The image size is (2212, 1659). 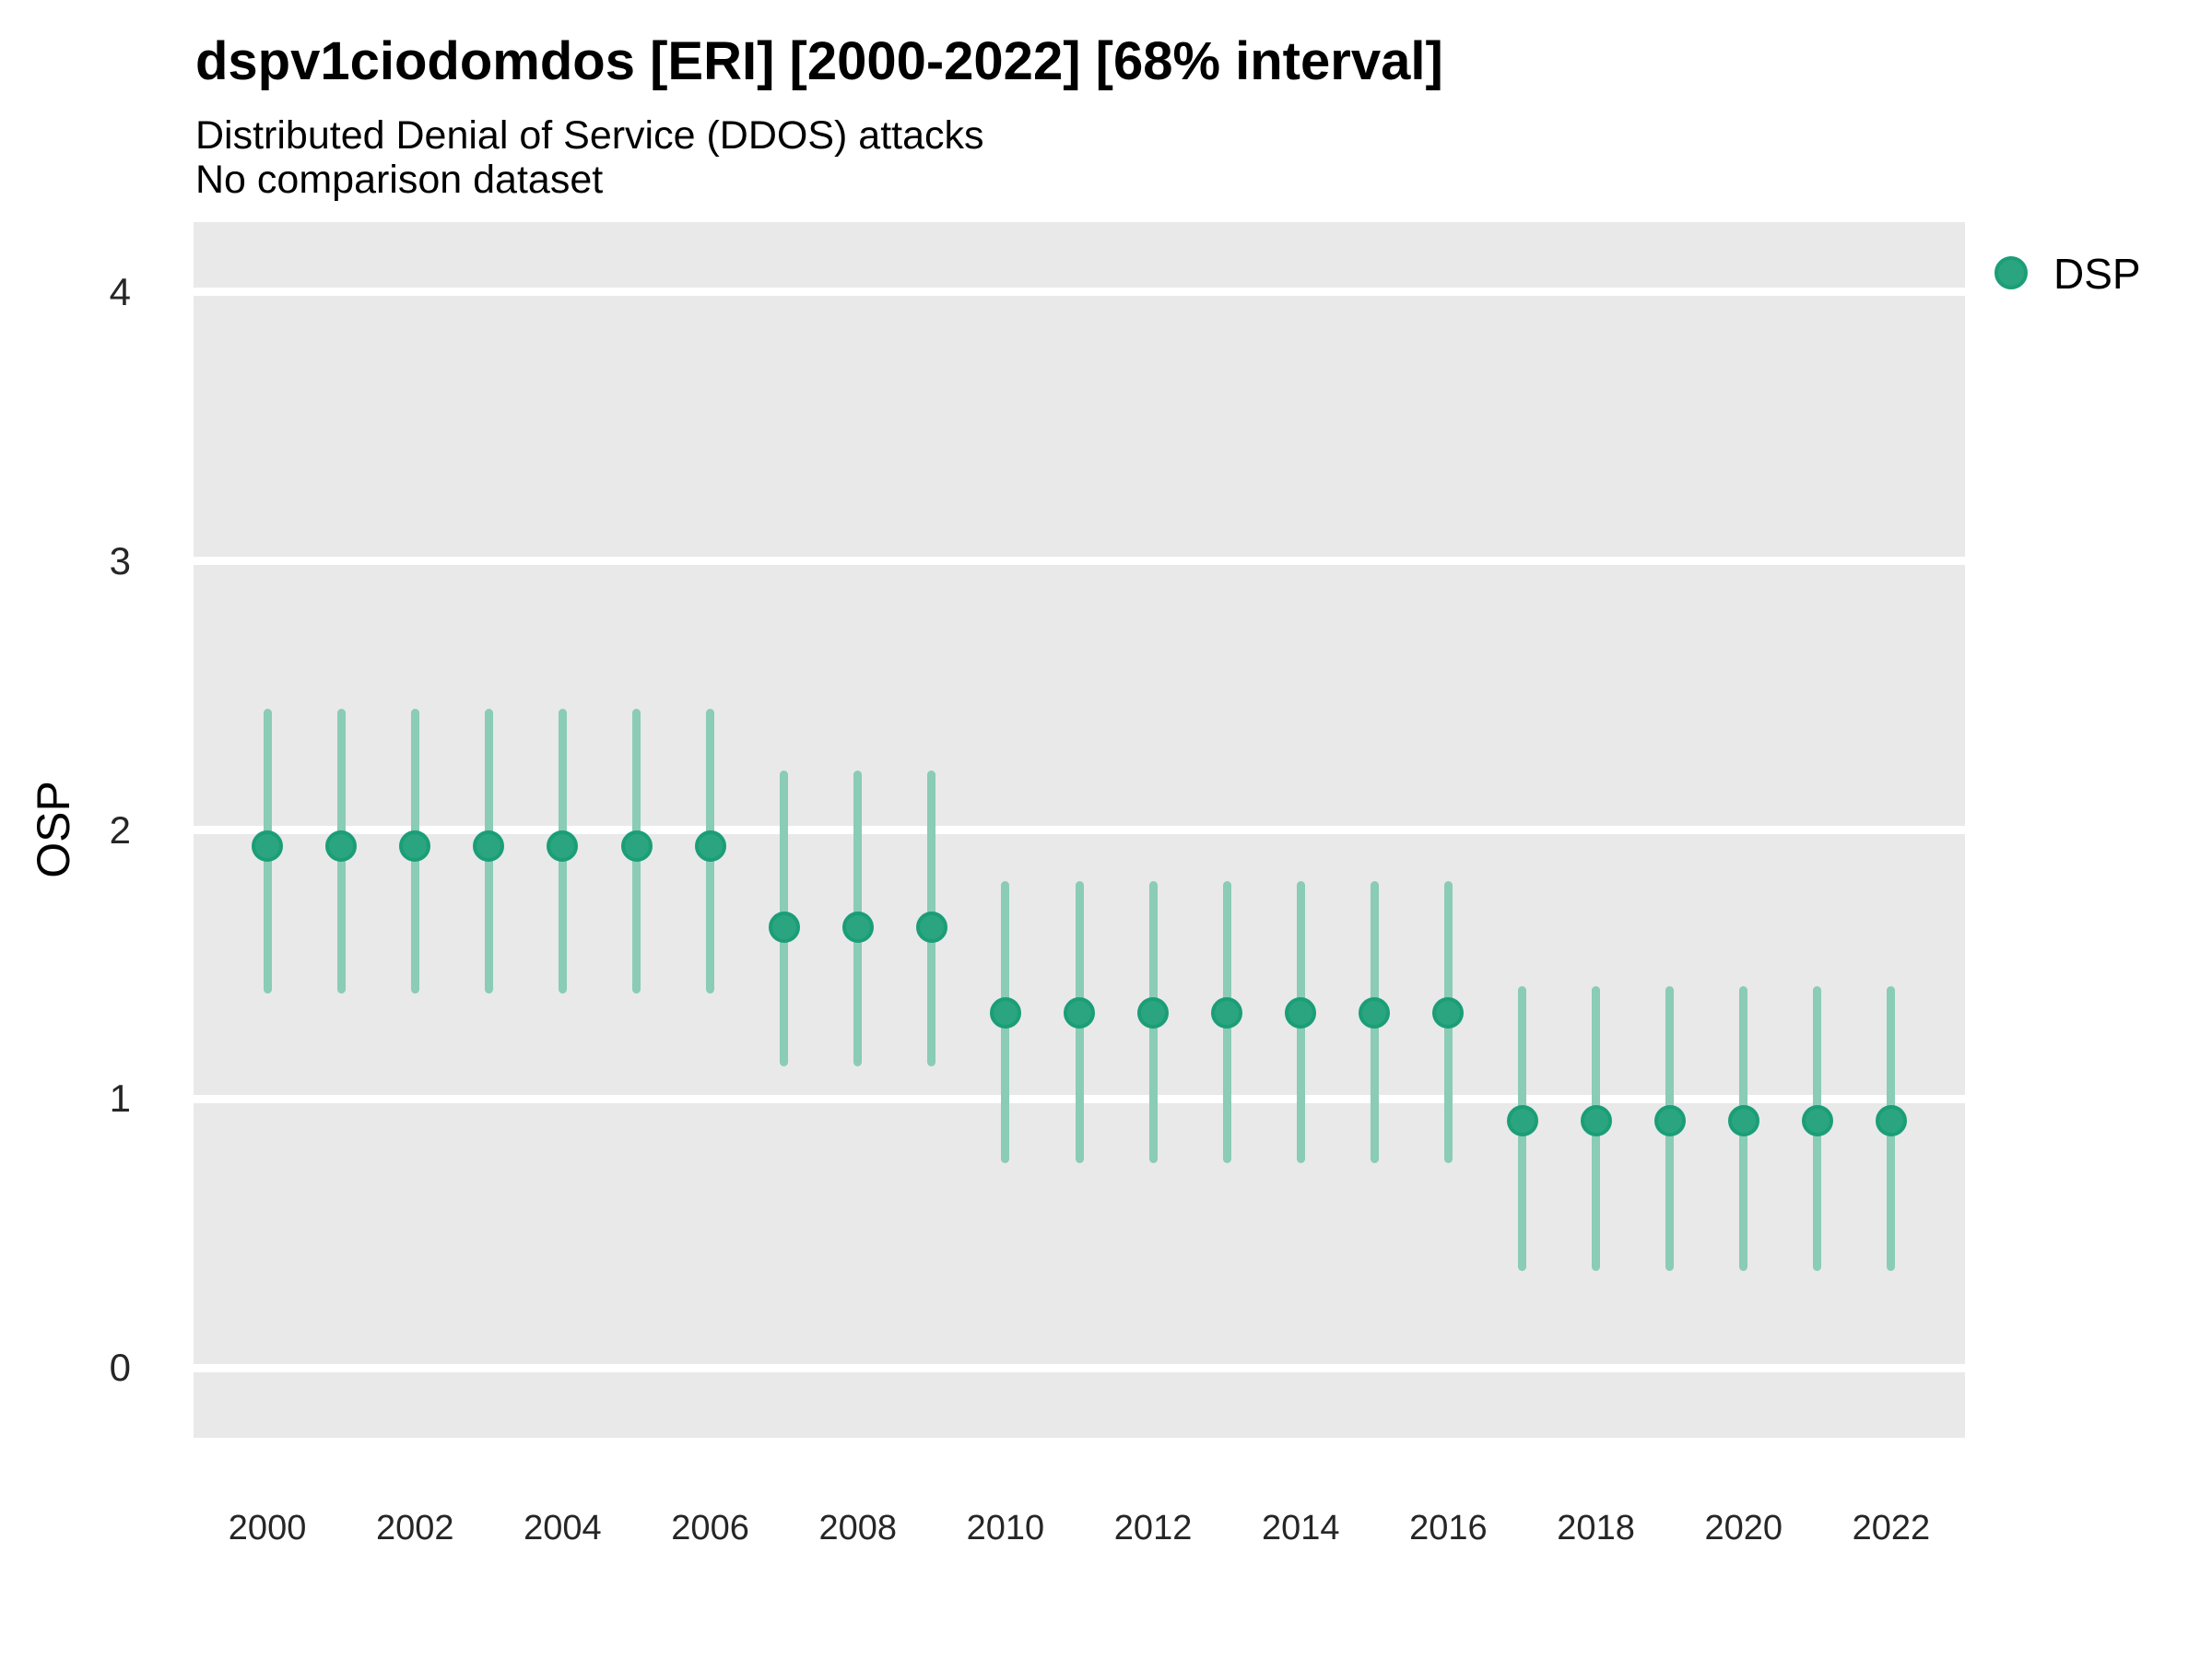 What do you see at coordinates (1596, 1120) in the screenshot?
I see `data-point-2018` at bounding box center [1596, 1120].